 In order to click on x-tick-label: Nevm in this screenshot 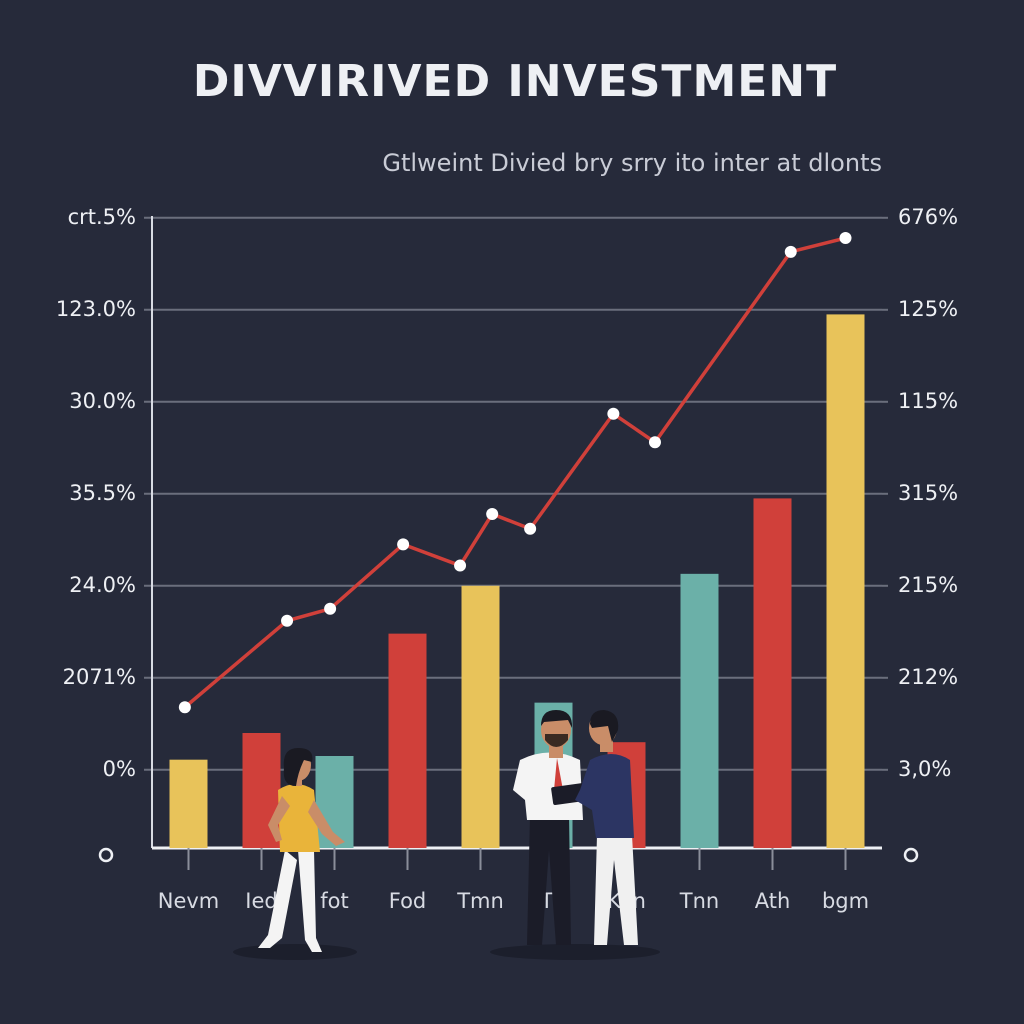, I will do `click(189, 901)`.